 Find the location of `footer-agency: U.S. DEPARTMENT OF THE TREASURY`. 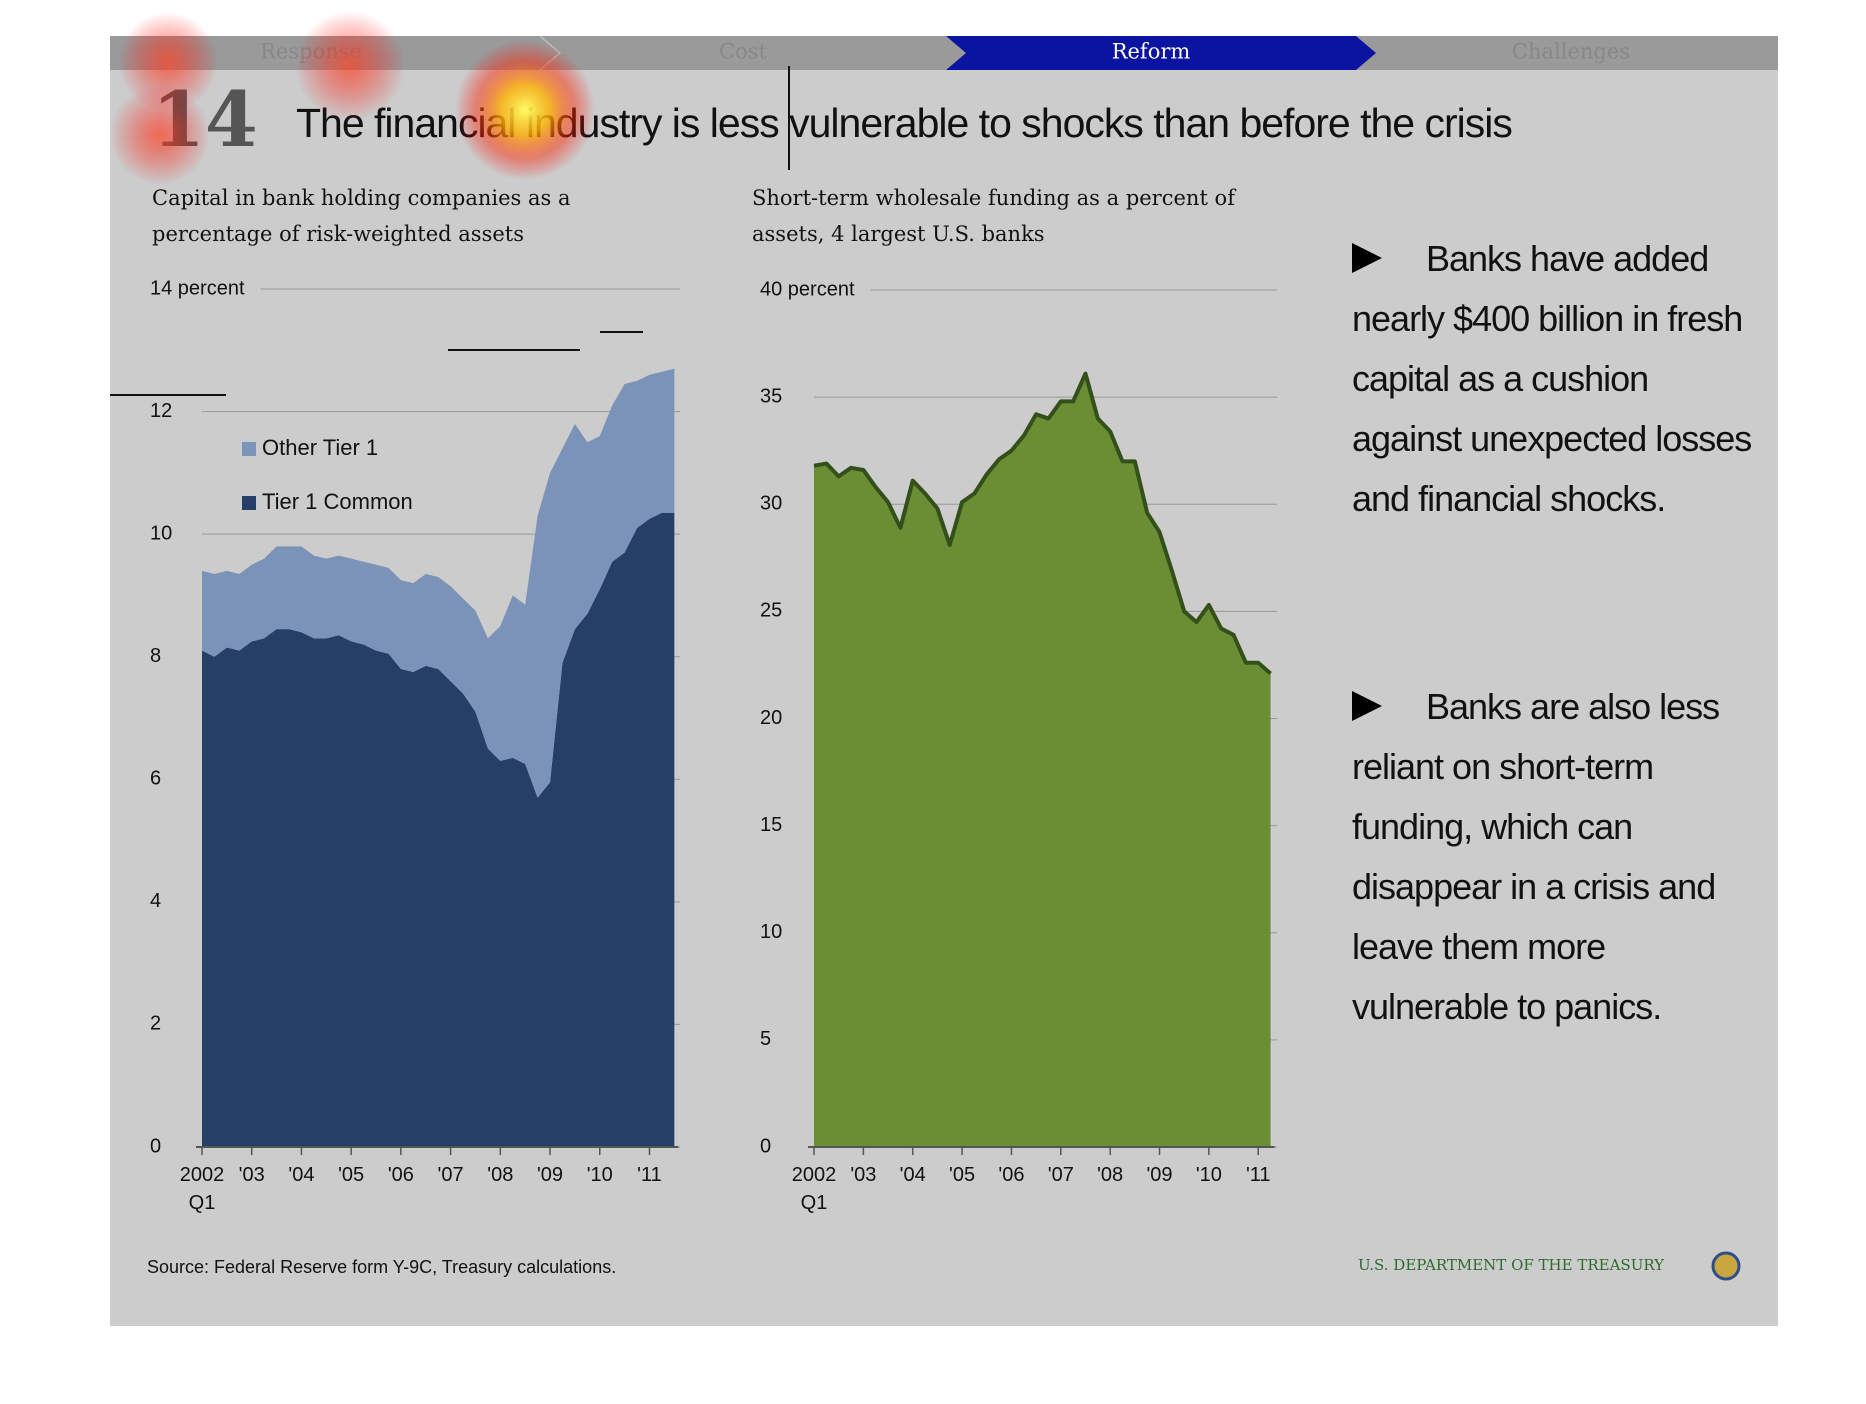

footer-agency: U.S. DEPARTMENT OF THE TREASURY is located at coordinates (1511, 1265).